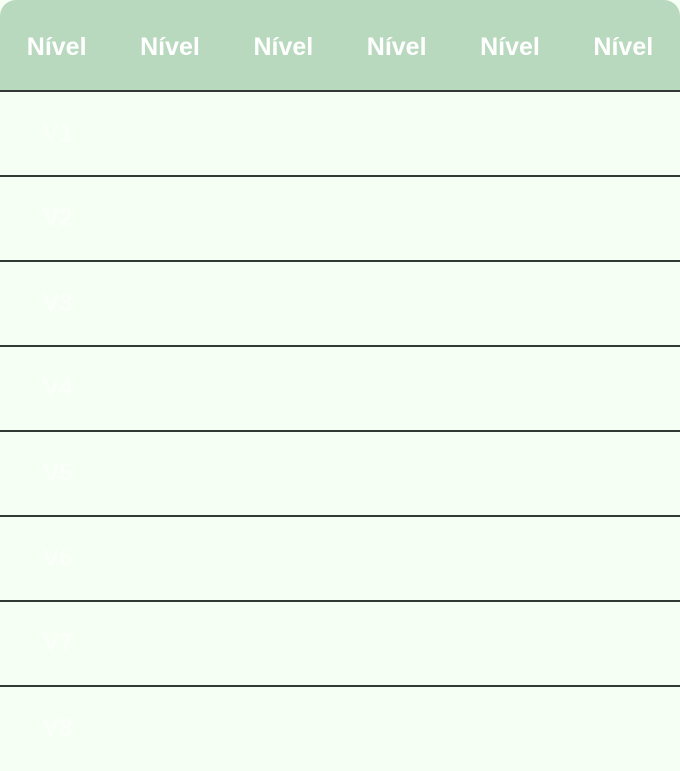 Image resolution: width=680 pixels, height=771 pixels. I want to click on row-label: V8, so click(58, 728).